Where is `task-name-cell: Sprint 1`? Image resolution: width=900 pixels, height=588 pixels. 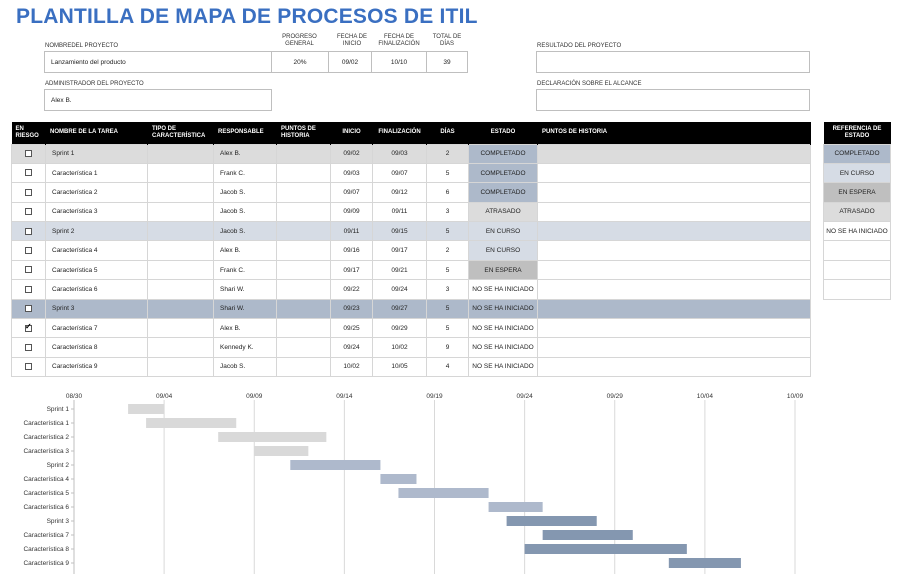 task-name-cell: Sprint 1 is located at coordinates (96, 153).